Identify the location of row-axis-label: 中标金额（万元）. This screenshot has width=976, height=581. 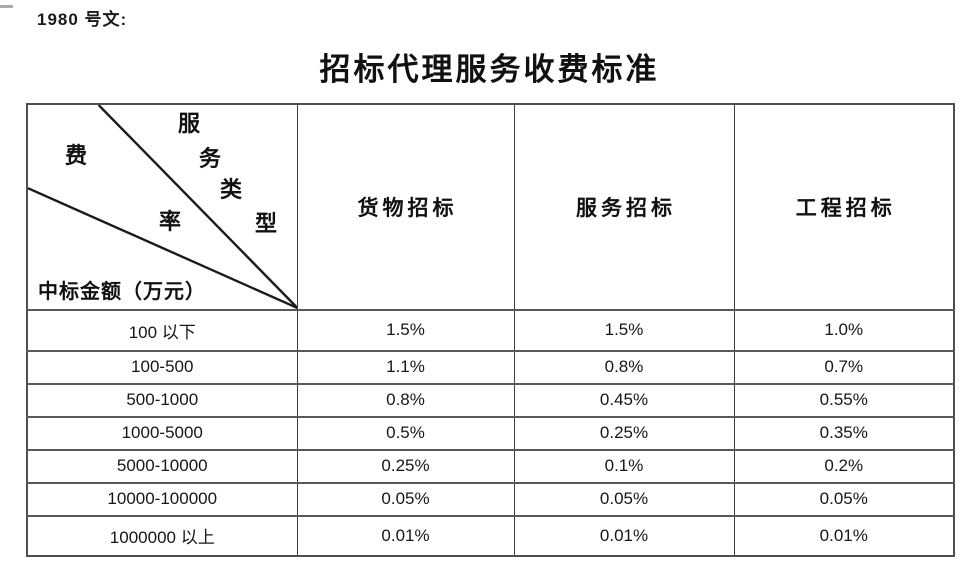
(122, 292).